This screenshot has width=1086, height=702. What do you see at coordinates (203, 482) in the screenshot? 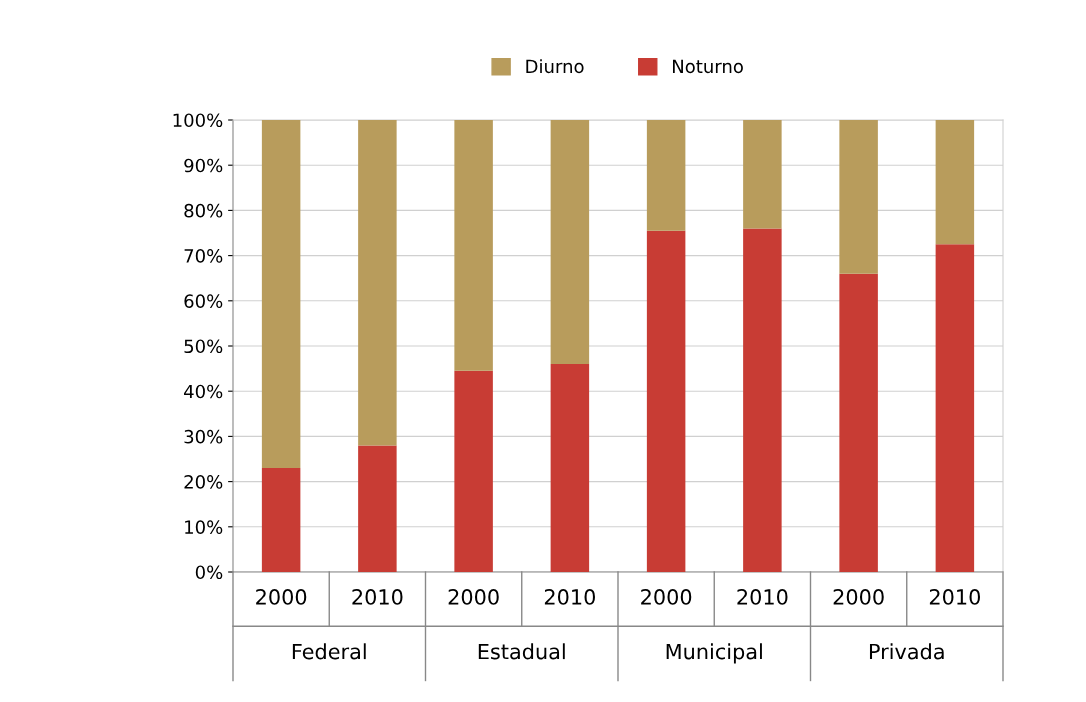
I see `y-tick-label: 20%` at bounding box center [203, 482].